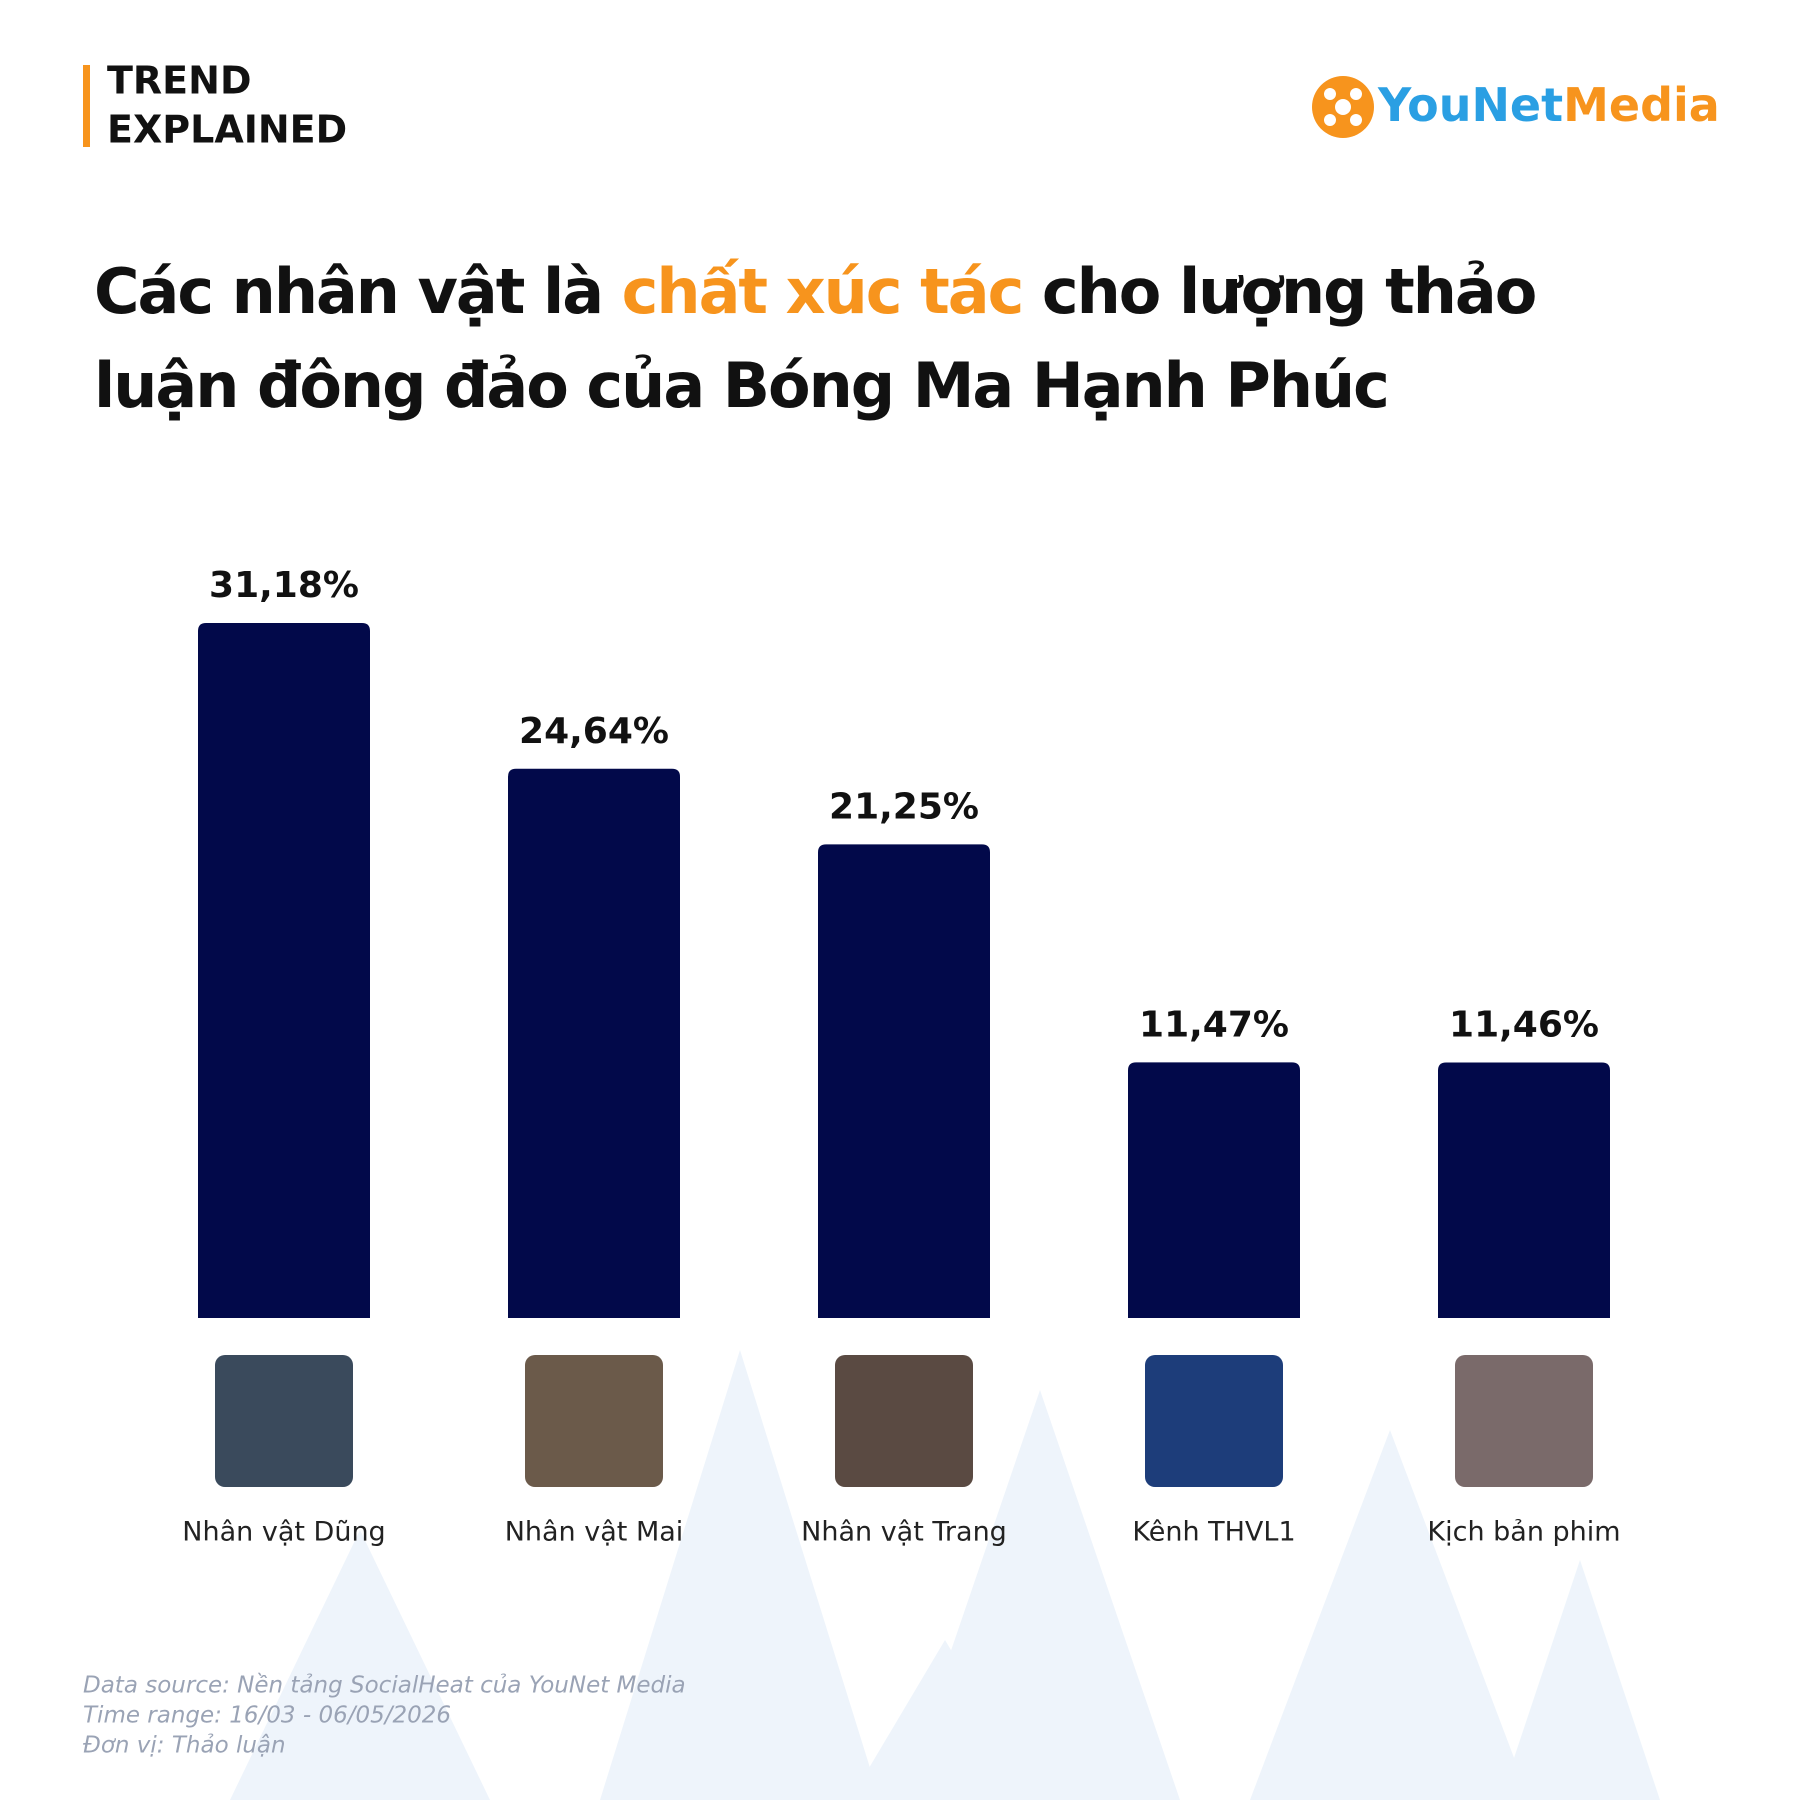  What do you see at coordinates (1214, 1024) in the screenshot?
I see `value-label: 11,47%` at bounding box center [1214, 1024].